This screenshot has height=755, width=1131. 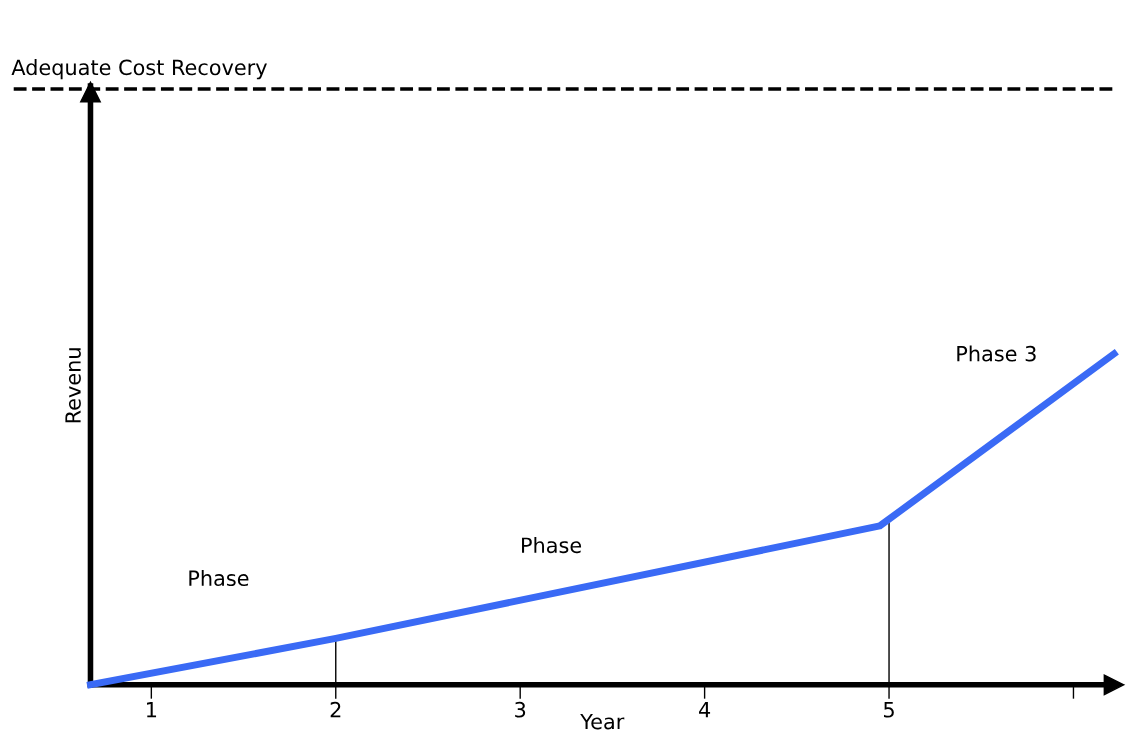 What do you see at coordinates (73, 385) in the screenshot?
I see `y-axis-title: Revenu` at bounding box center [73, 385].